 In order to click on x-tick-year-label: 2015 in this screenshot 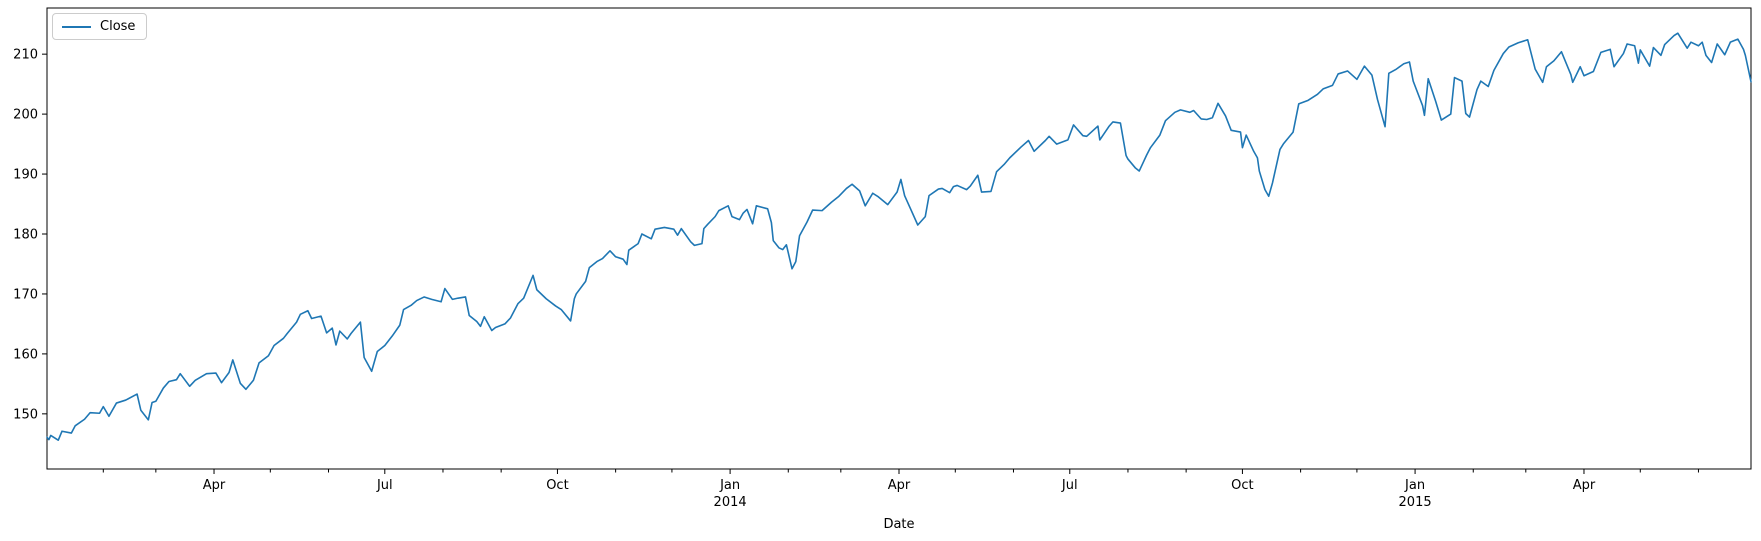, I will do `click(1415, 502)`.